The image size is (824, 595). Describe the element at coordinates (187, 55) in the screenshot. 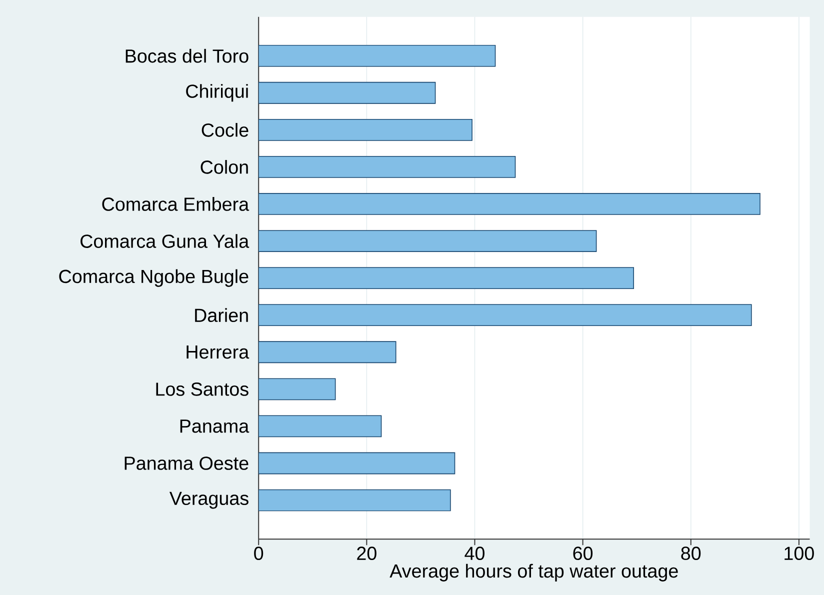

I see `y-tick-label: Bocas del Toro` at that location.